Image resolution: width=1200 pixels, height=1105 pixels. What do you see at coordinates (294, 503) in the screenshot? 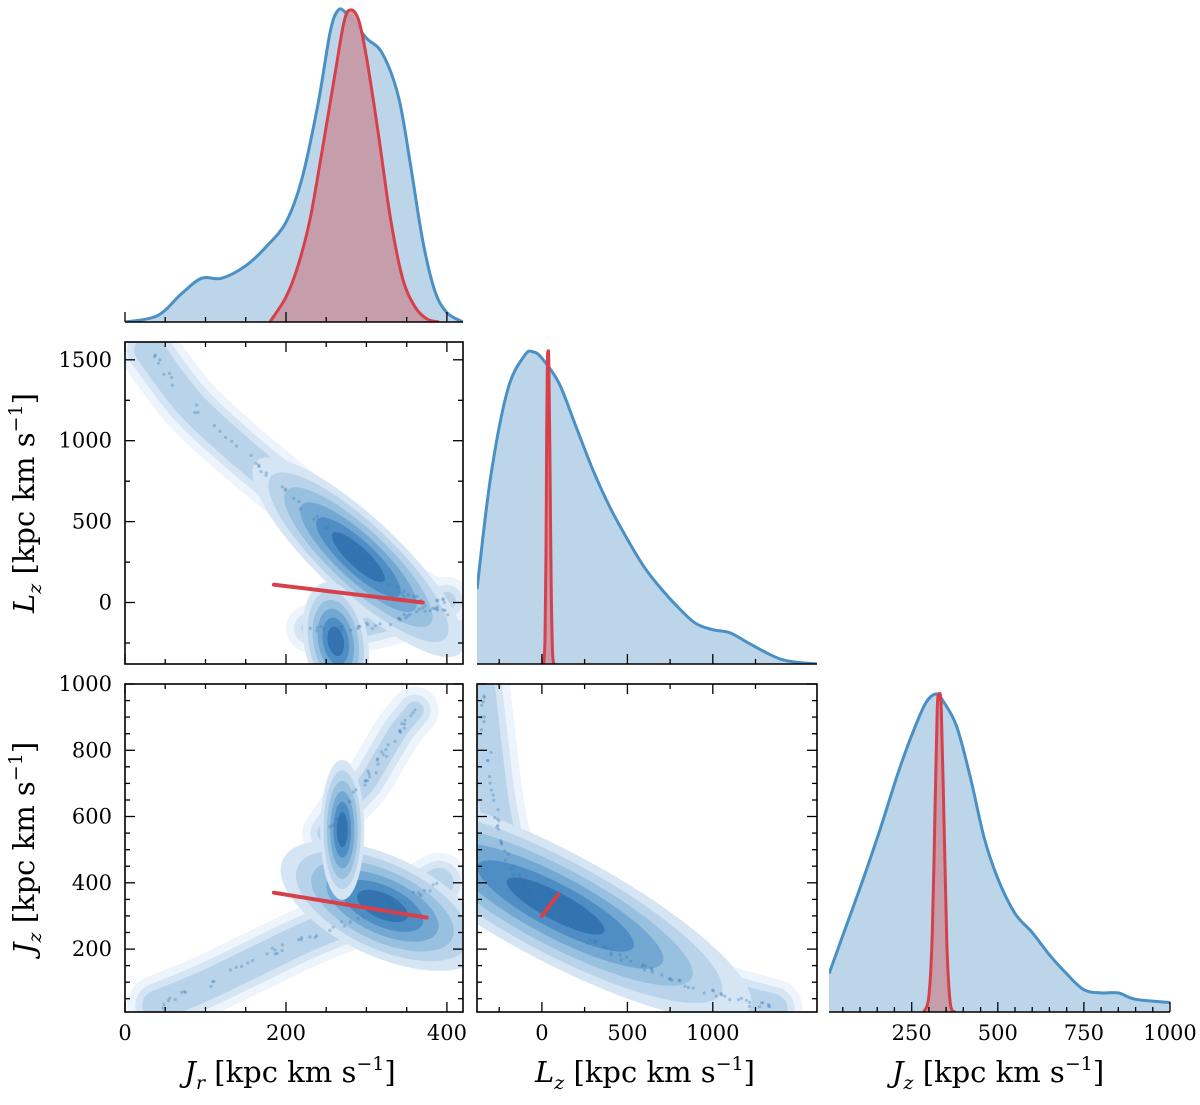
I see `joint-lz-vs-jr-panel` at bounding box center [294, 503].